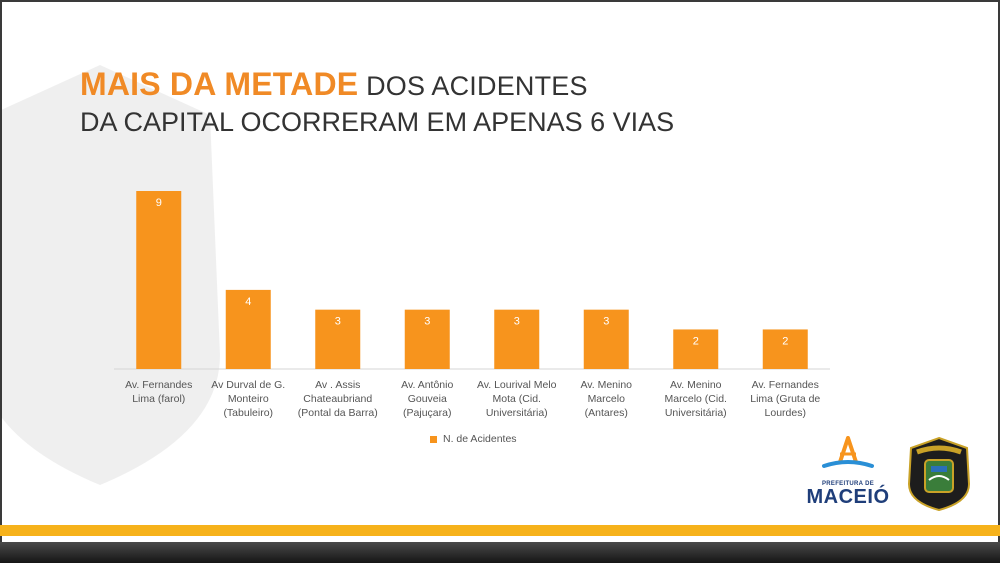  Describe the element at coordinates (848, 476) in the screenshot. I see `prefeitura-maceio-logo: PREFEITURA DE MACEIÓ` at that location.